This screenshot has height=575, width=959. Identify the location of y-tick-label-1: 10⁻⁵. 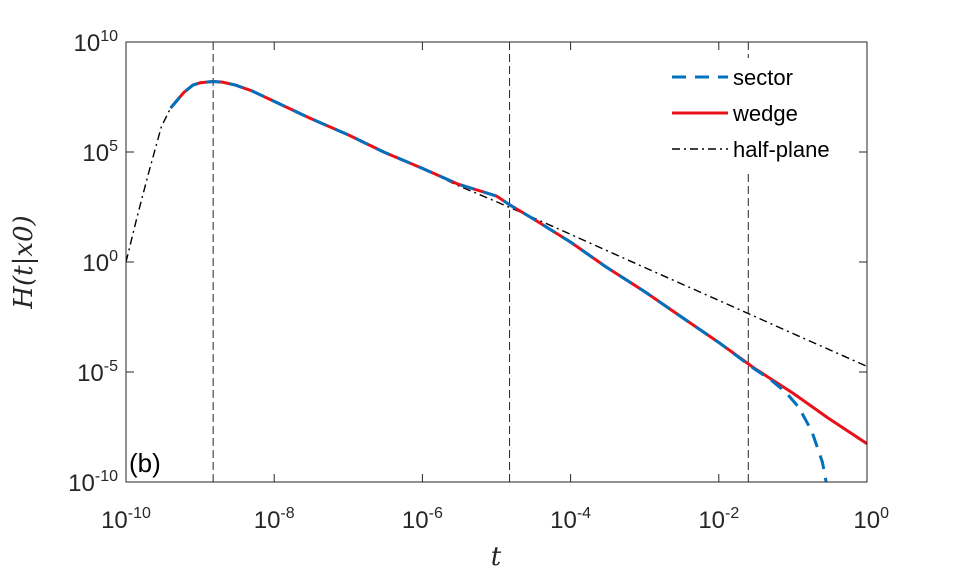
(97, 372).